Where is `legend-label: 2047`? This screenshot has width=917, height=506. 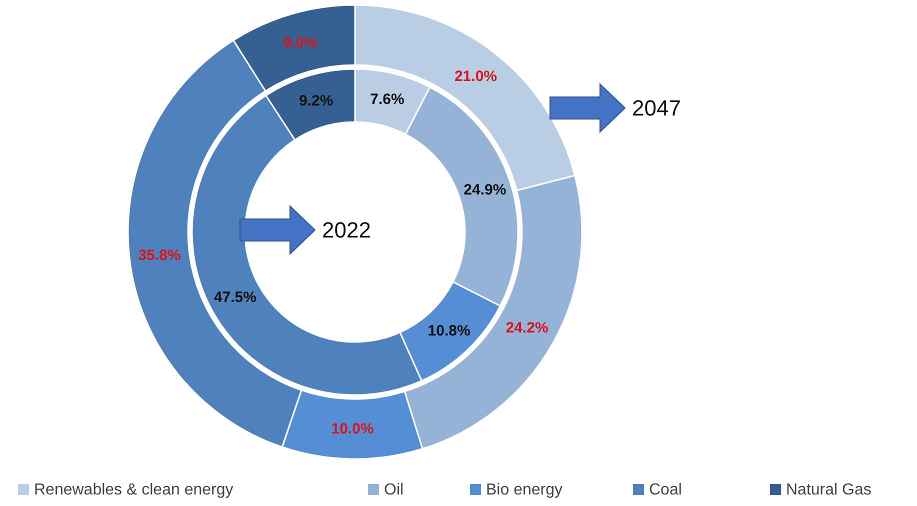
legend-label: 2047 is located at coordinates (656, 108).